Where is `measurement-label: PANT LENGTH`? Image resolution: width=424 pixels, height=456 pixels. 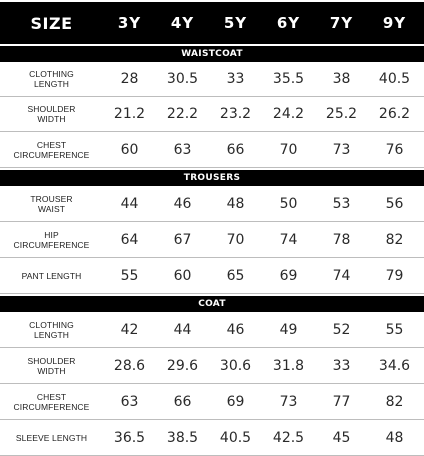
measurement-label: PANT LENGTH is located at coordinates (51, 276).